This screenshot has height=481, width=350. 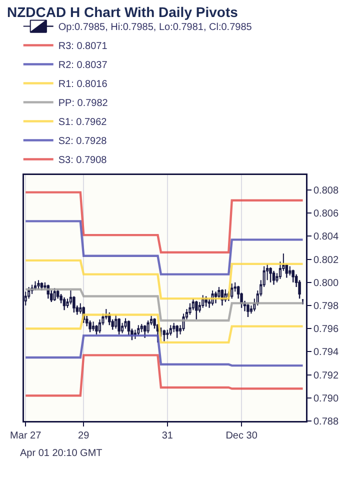 What do you see at coordinates (326, 398) in the screenshot?
I see `y-tick-label: 0.790` at bounding box center [326, 398].